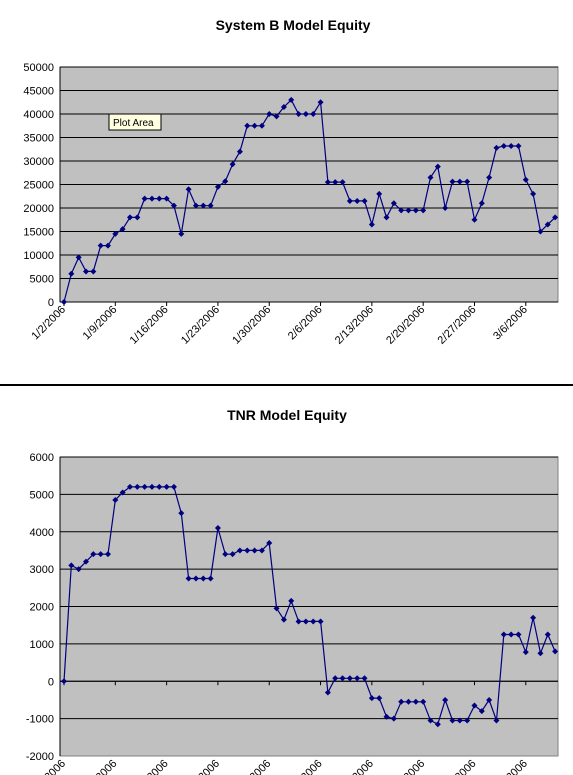  Describe the element at coordinates (354, 325) in the screenshot. I see `x-tick-label: 2/13/2006` at that location.